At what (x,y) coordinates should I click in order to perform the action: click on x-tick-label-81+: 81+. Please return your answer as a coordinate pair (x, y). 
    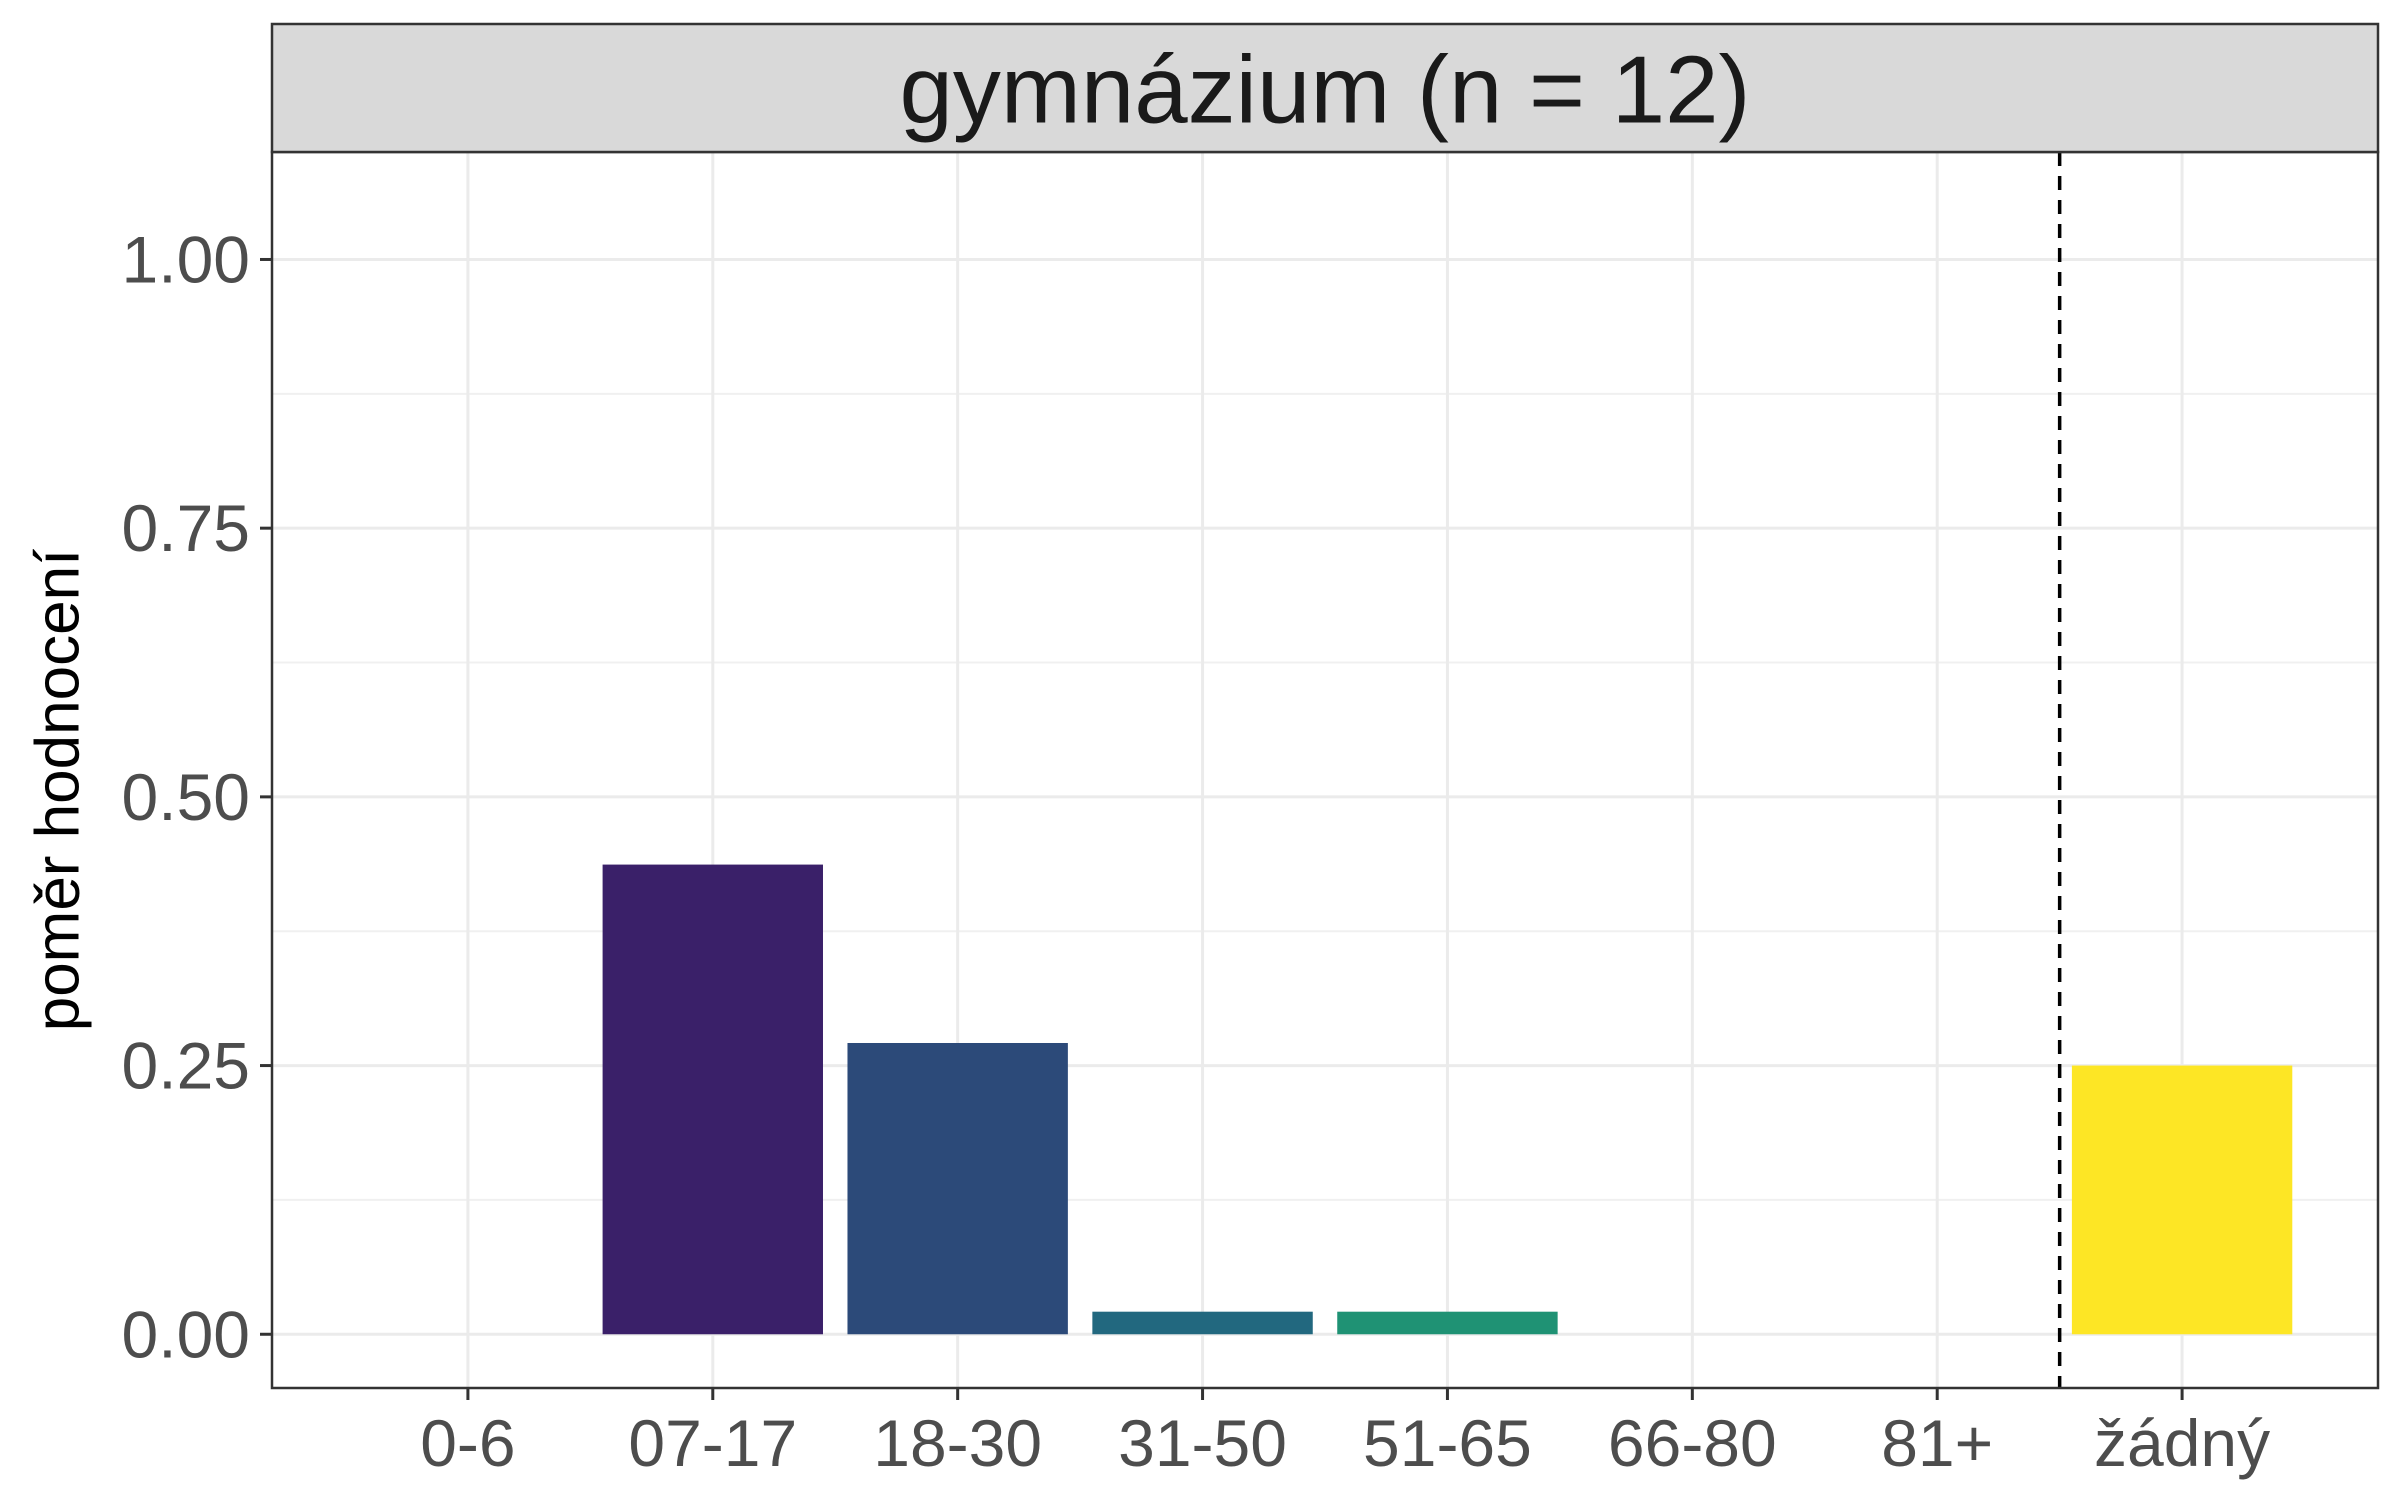
    Looking at the image, I should click on (1937, 1443).